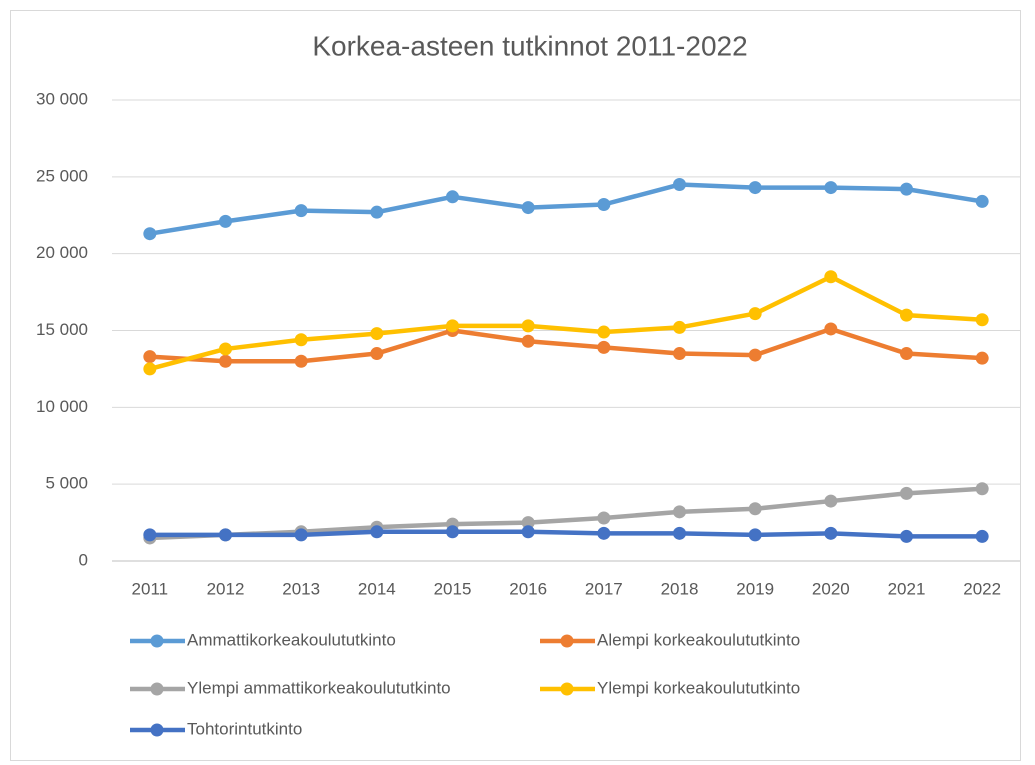 The width and height of the screenshot is (1035, 765). Describe the element at coordinates (698, 639) in the screenshot. I see `legend-label: Alempi korkeakoulututkinto` at that location.